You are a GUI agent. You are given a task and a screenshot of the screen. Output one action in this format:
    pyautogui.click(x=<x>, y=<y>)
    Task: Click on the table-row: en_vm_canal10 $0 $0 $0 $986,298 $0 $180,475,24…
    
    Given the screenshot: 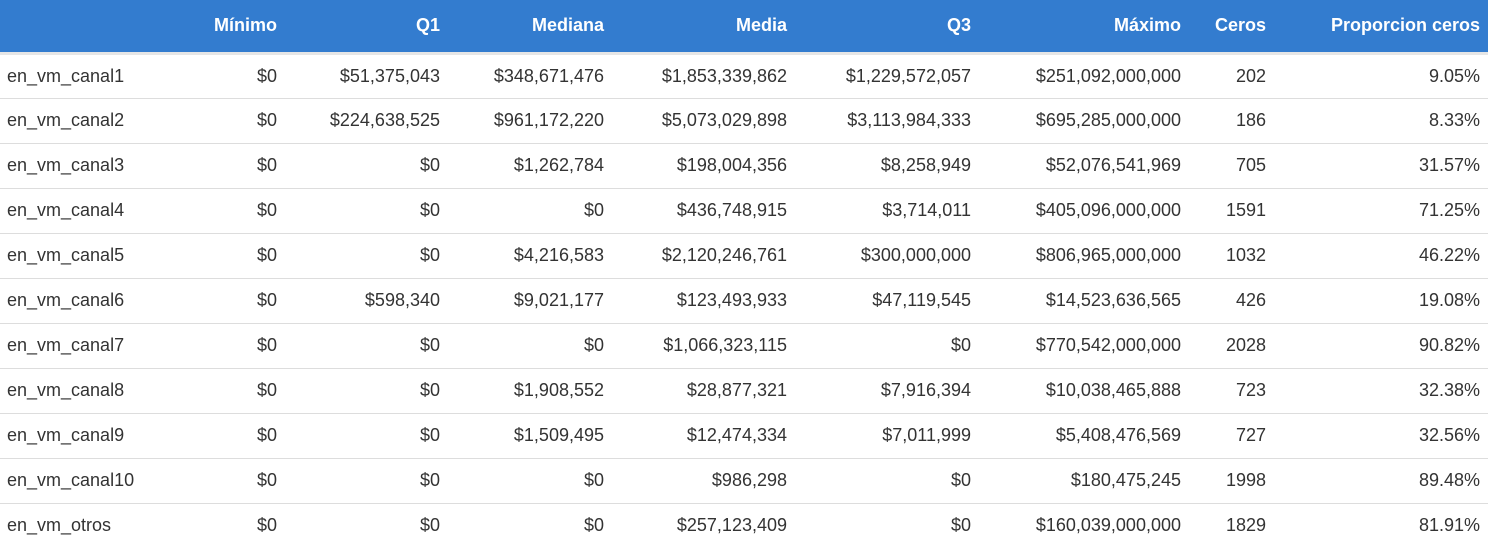 What is the action you would take?
    pyautogui.click(x=744, y=481)
    